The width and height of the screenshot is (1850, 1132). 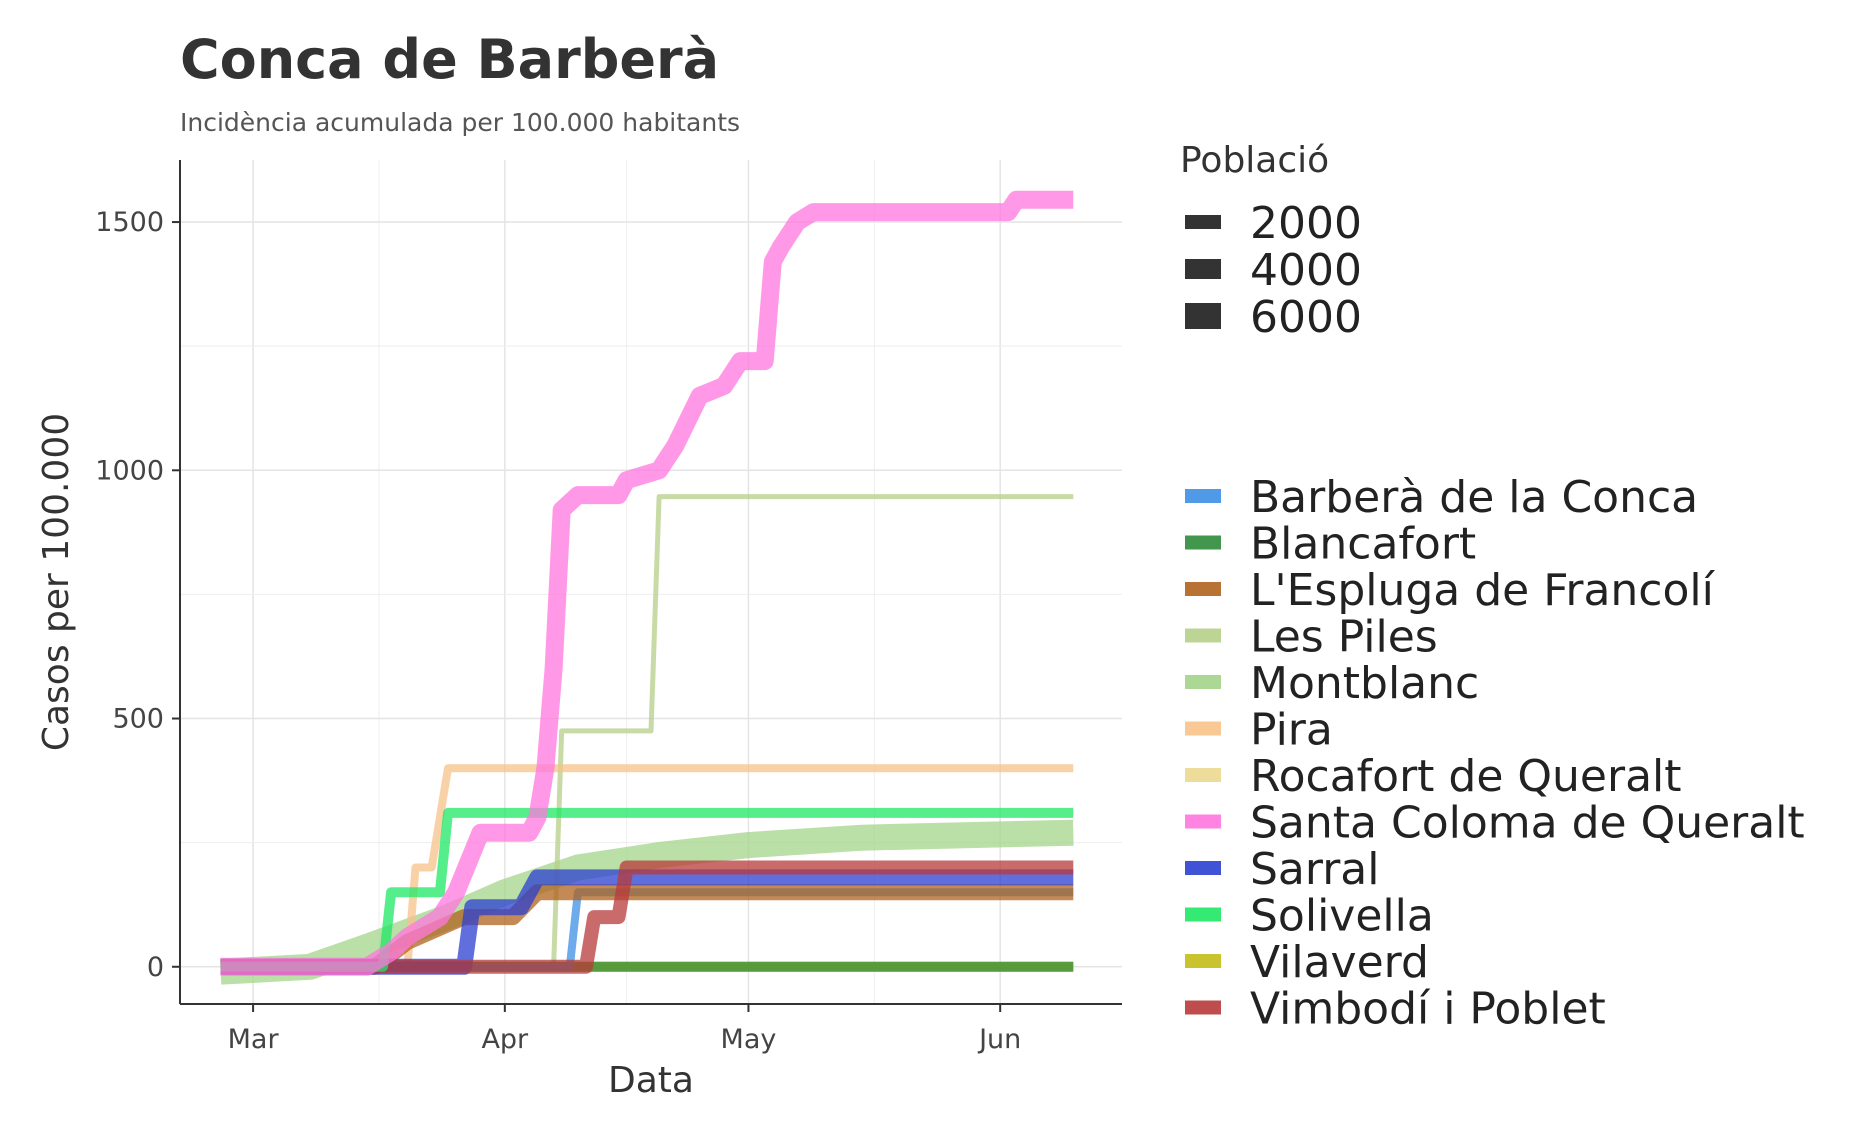 I want to click on x-tick-label: Jun, so click(x=999, y=1039).